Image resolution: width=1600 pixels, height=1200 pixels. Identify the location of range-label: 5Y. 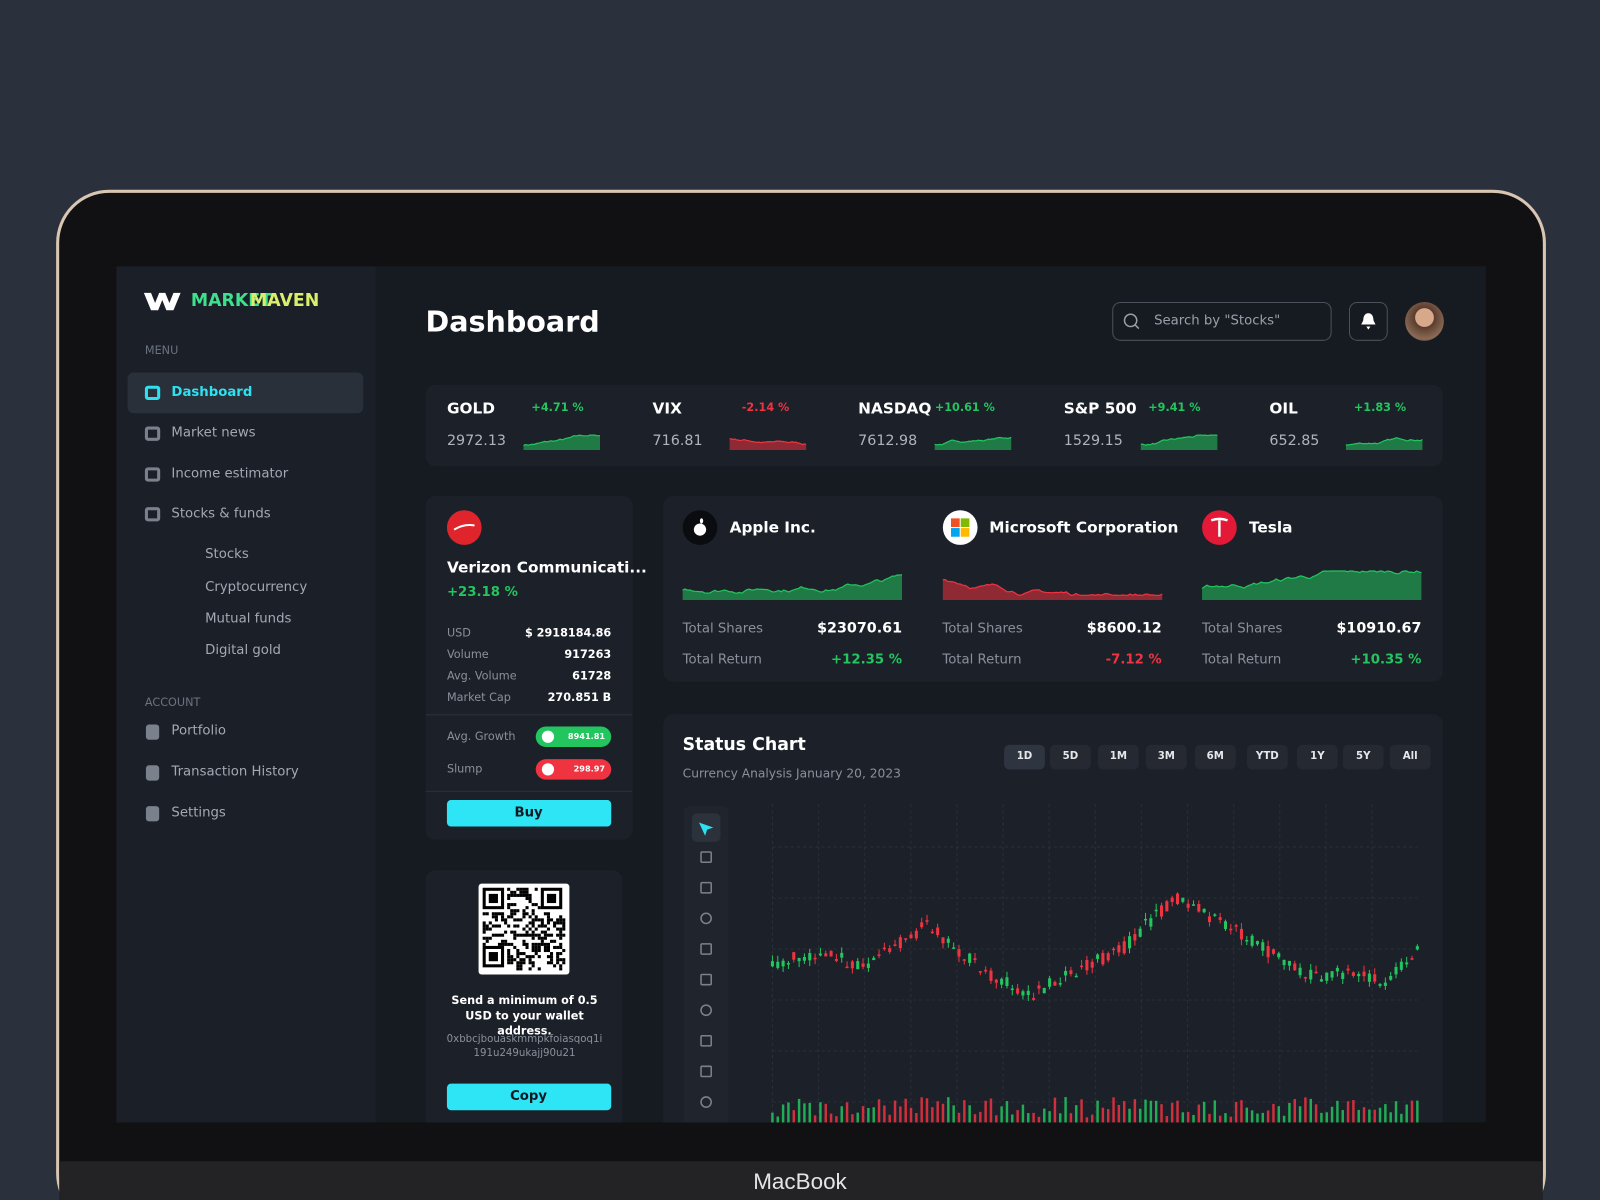
(1363, 756).